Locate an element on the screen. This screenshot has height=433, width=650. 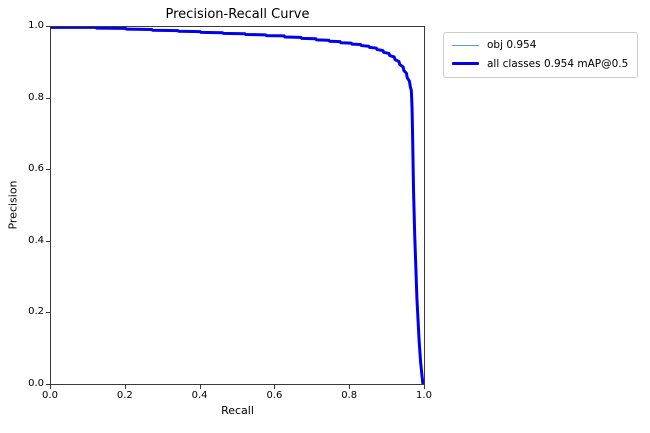
x-tick-label: 0.0 is located at coordinates (50, 395).